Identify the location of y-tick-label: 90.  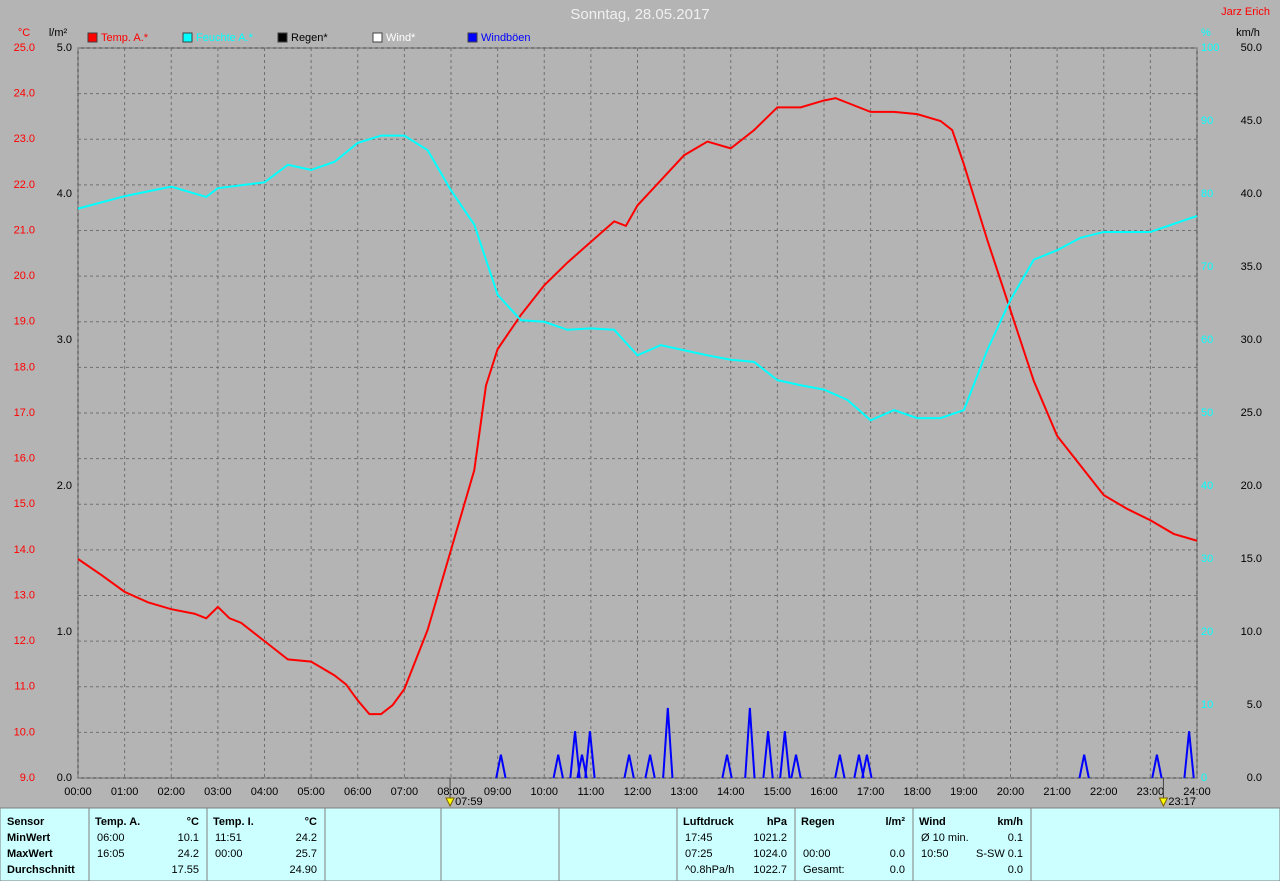
(1207, 121).